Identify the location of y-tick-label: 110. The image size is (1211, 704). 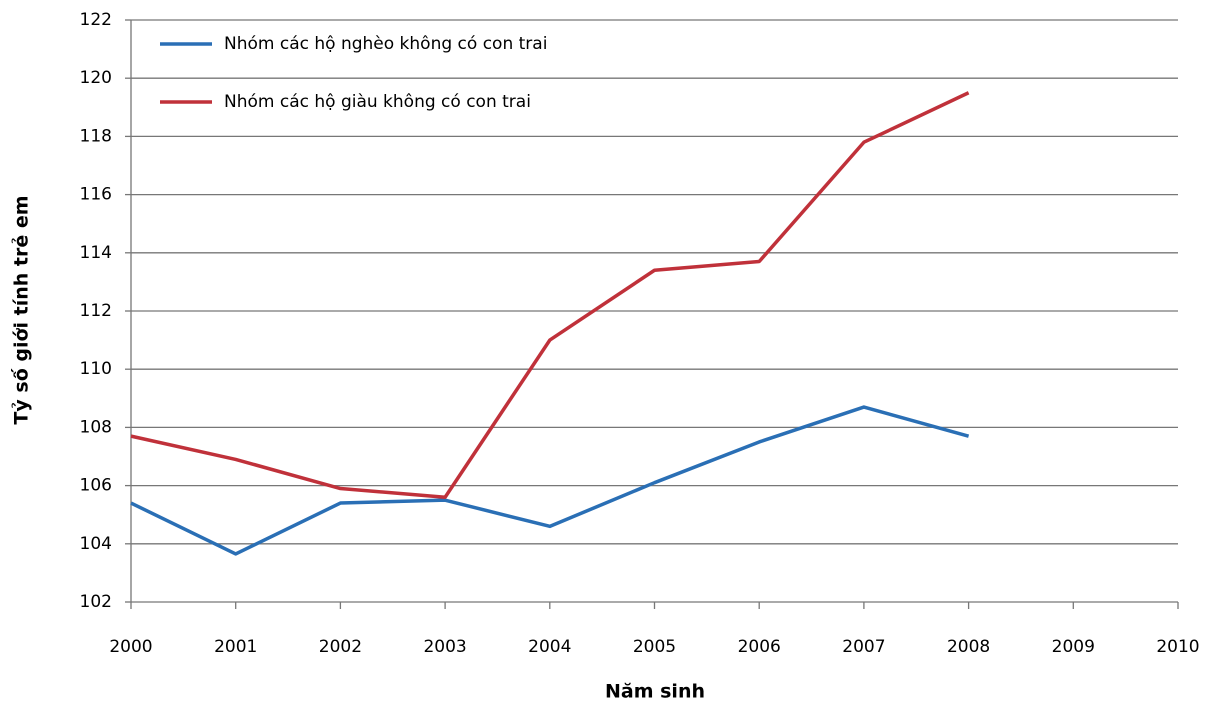
(96, 369).